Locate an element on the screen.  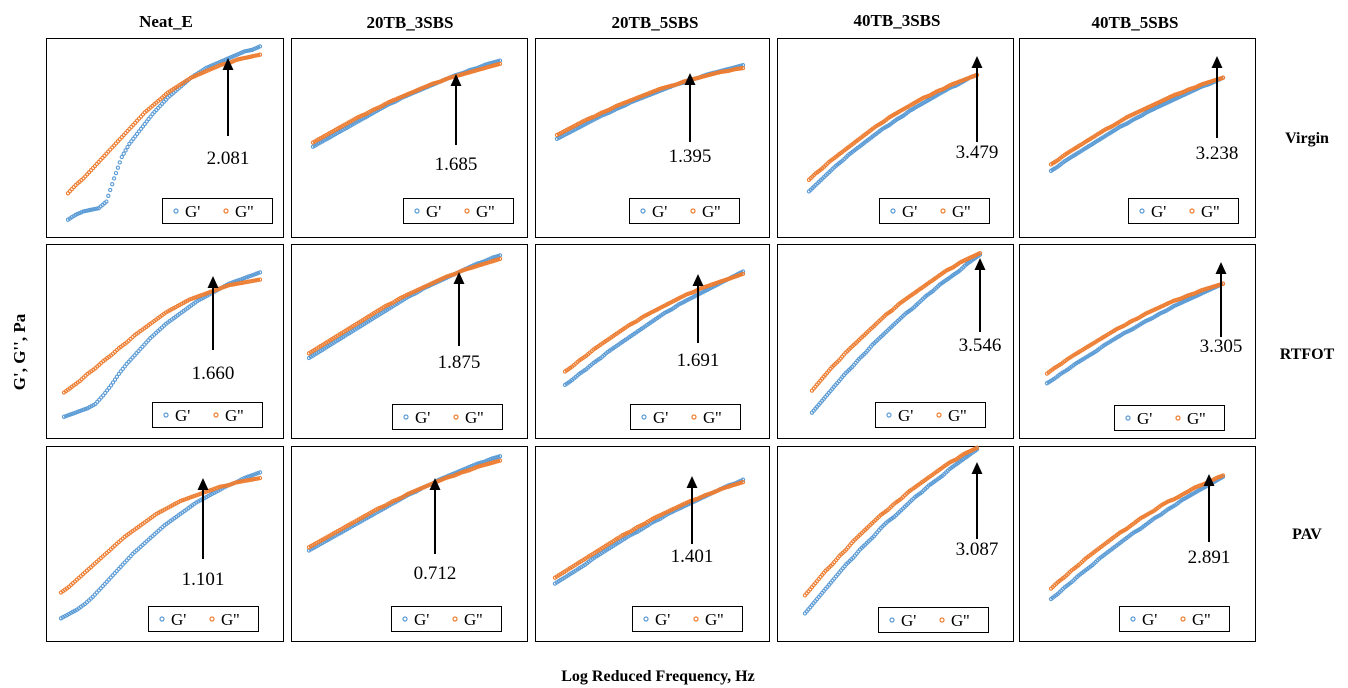
panel-virgin-40tb-5sbs: 3.238 G' G'' is located at coordinates (1137, 138).